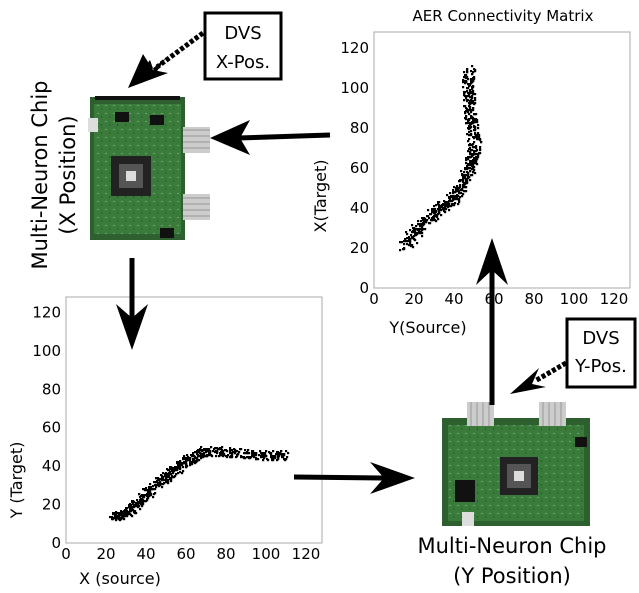 The height and width of the screenshot is (593, 639). Describe the element at coordinates (68, 174) in the screenshot. I see `x-chip-label-line2: (X Position)` at that location.